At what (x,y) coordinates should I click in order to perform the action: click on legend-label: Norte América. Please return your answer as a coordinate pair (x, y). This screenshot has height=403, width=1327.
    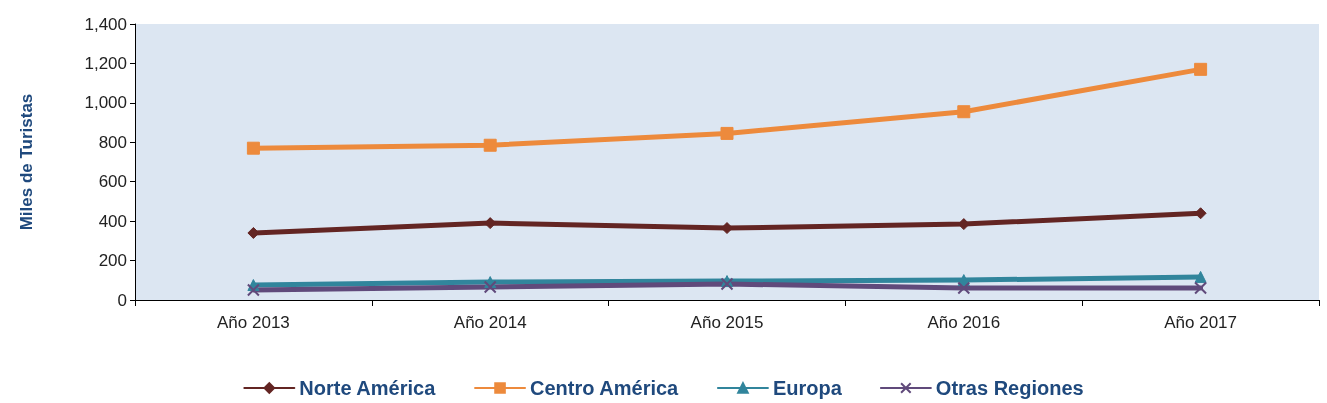
    Looking at the image, I should click on (368, 388).